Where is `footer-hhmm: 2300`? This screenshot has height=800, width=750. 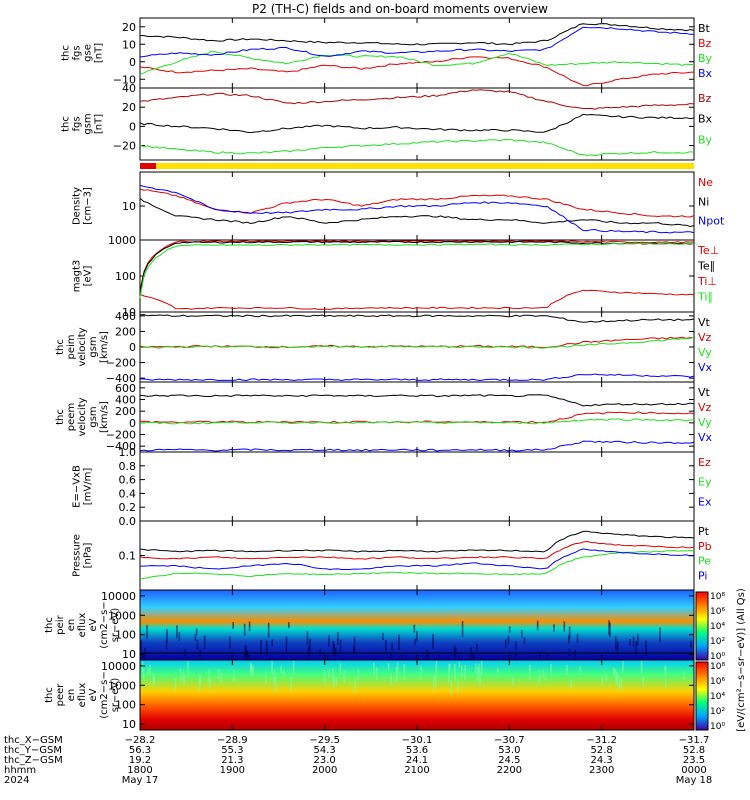
footer-hhmm: 2300 is located at coordinates (601, 770).